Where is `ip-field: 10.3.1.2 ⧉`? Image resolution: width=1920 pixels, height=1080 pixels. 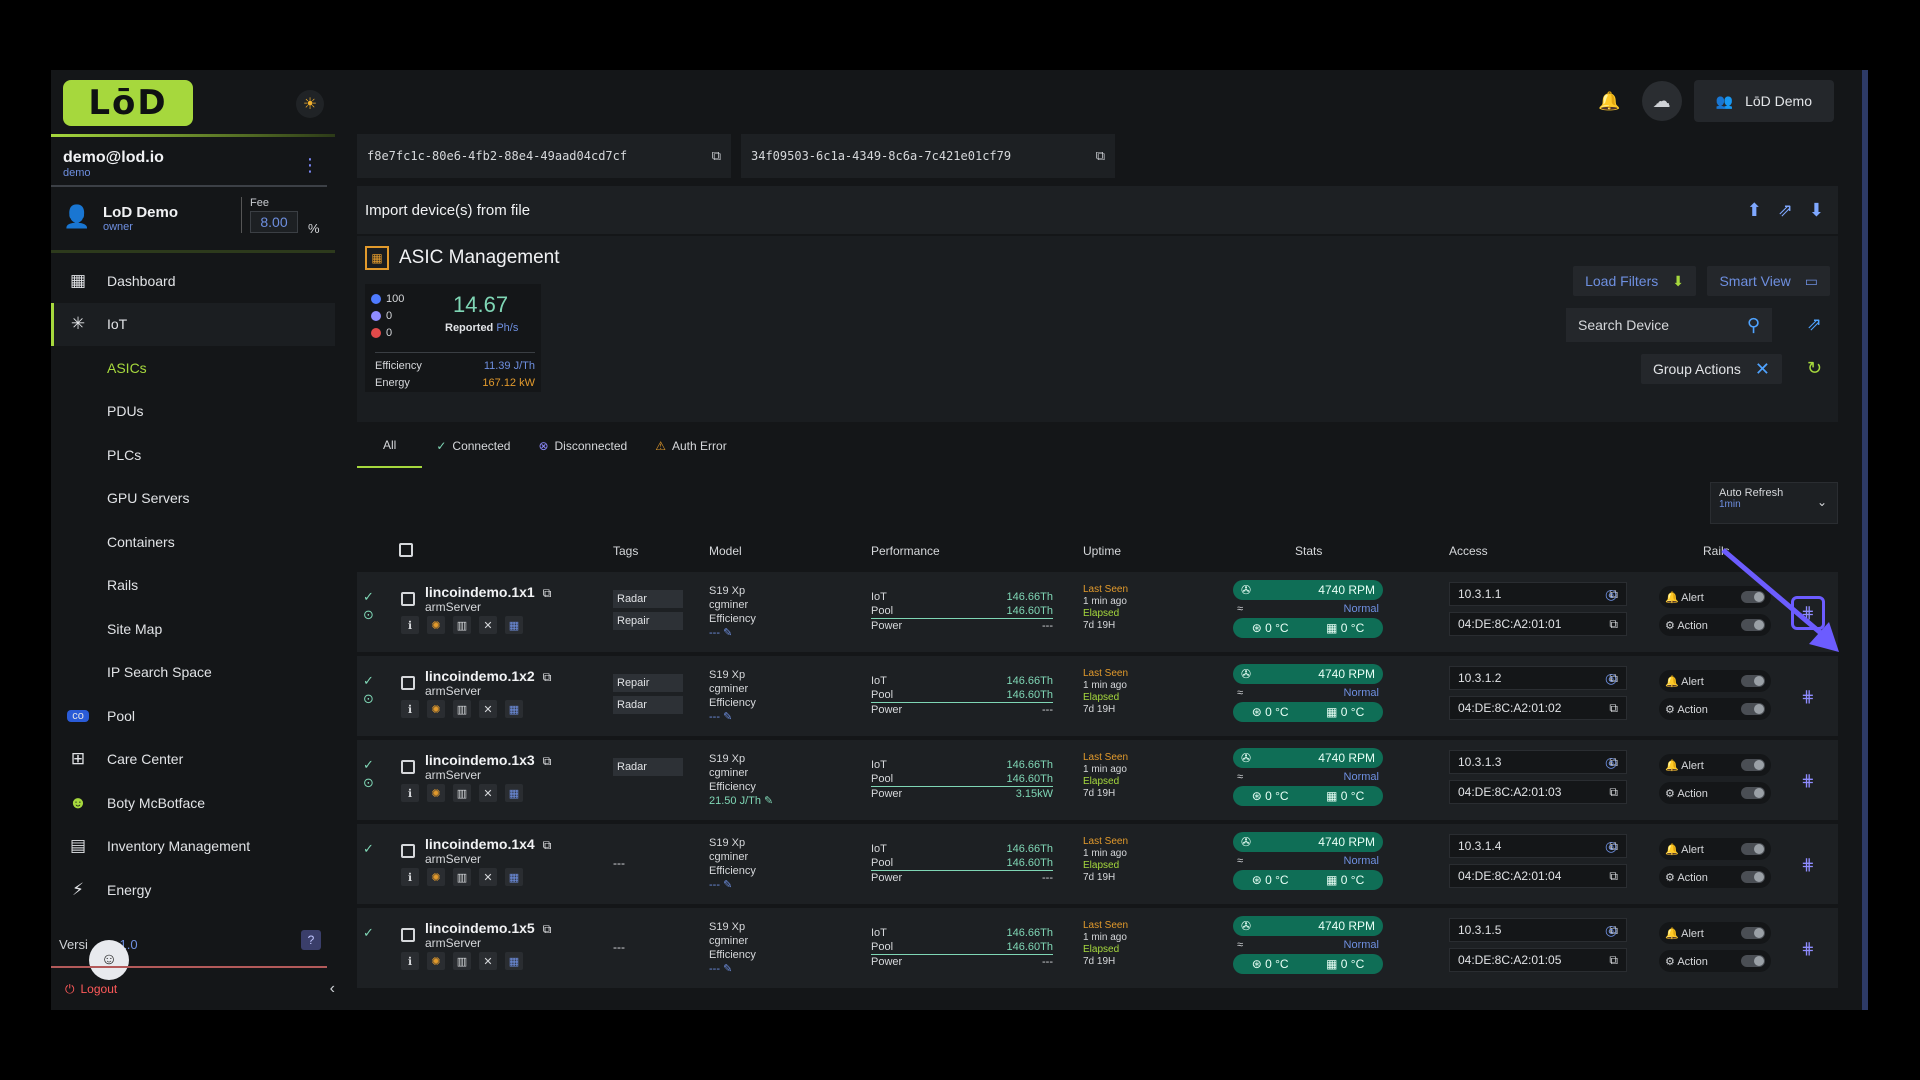
ip-field: 10.3.1.2 ⧉ is located at coordinates (1538, 678).